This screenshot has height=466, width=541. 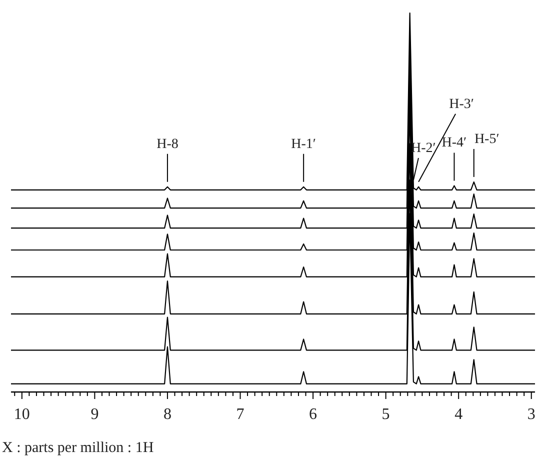 I want to click on peak-label: H-4′, so click(x=454, y=159).